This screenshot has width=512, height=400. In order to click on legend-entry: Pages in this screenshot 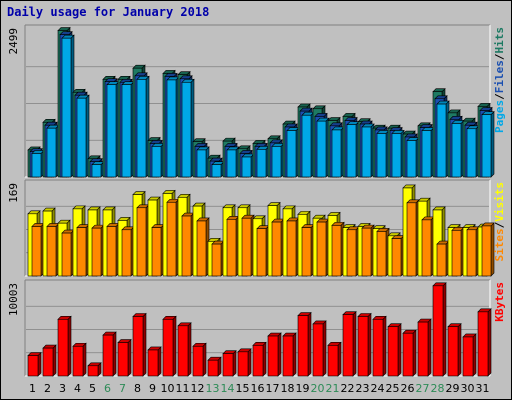, I will do `click(499, 116)`.